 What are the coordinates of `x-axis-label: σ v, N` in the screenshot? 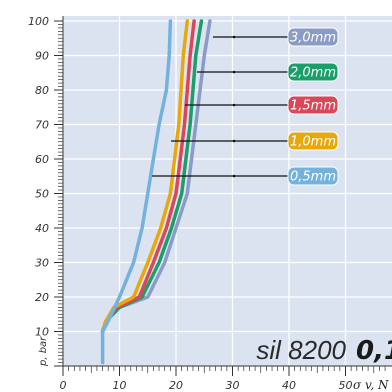 It's located at (371, 385).